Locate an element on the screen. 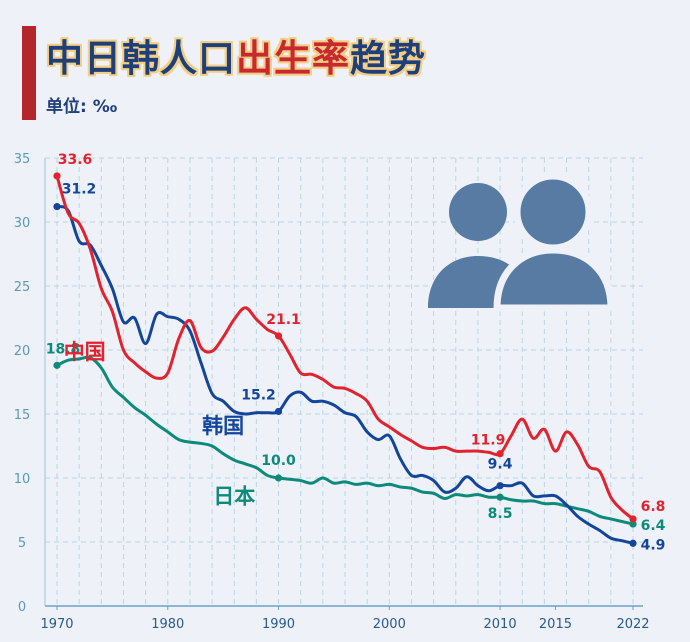 The height and width of the screenshot is (642, 690). title-accent-bar is located at coordinates (29, 73).